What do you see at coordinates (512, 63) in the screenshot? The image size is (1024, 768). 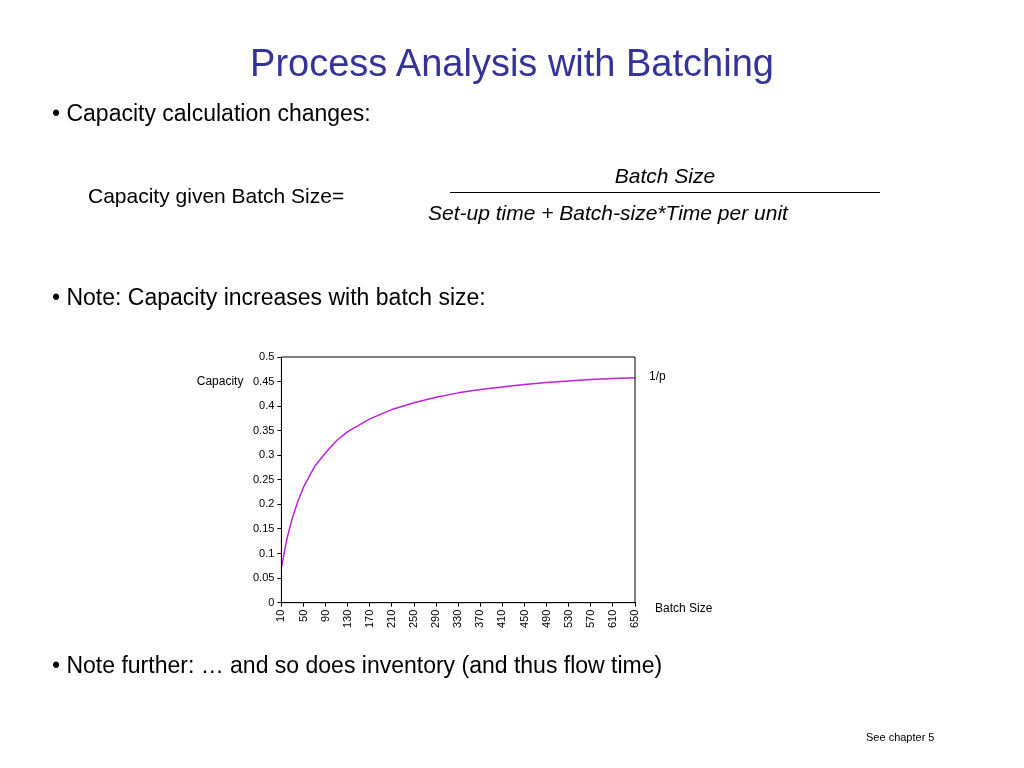 I see `chart-title: Process Analysis with Batching` at bounding box center [512, 63].